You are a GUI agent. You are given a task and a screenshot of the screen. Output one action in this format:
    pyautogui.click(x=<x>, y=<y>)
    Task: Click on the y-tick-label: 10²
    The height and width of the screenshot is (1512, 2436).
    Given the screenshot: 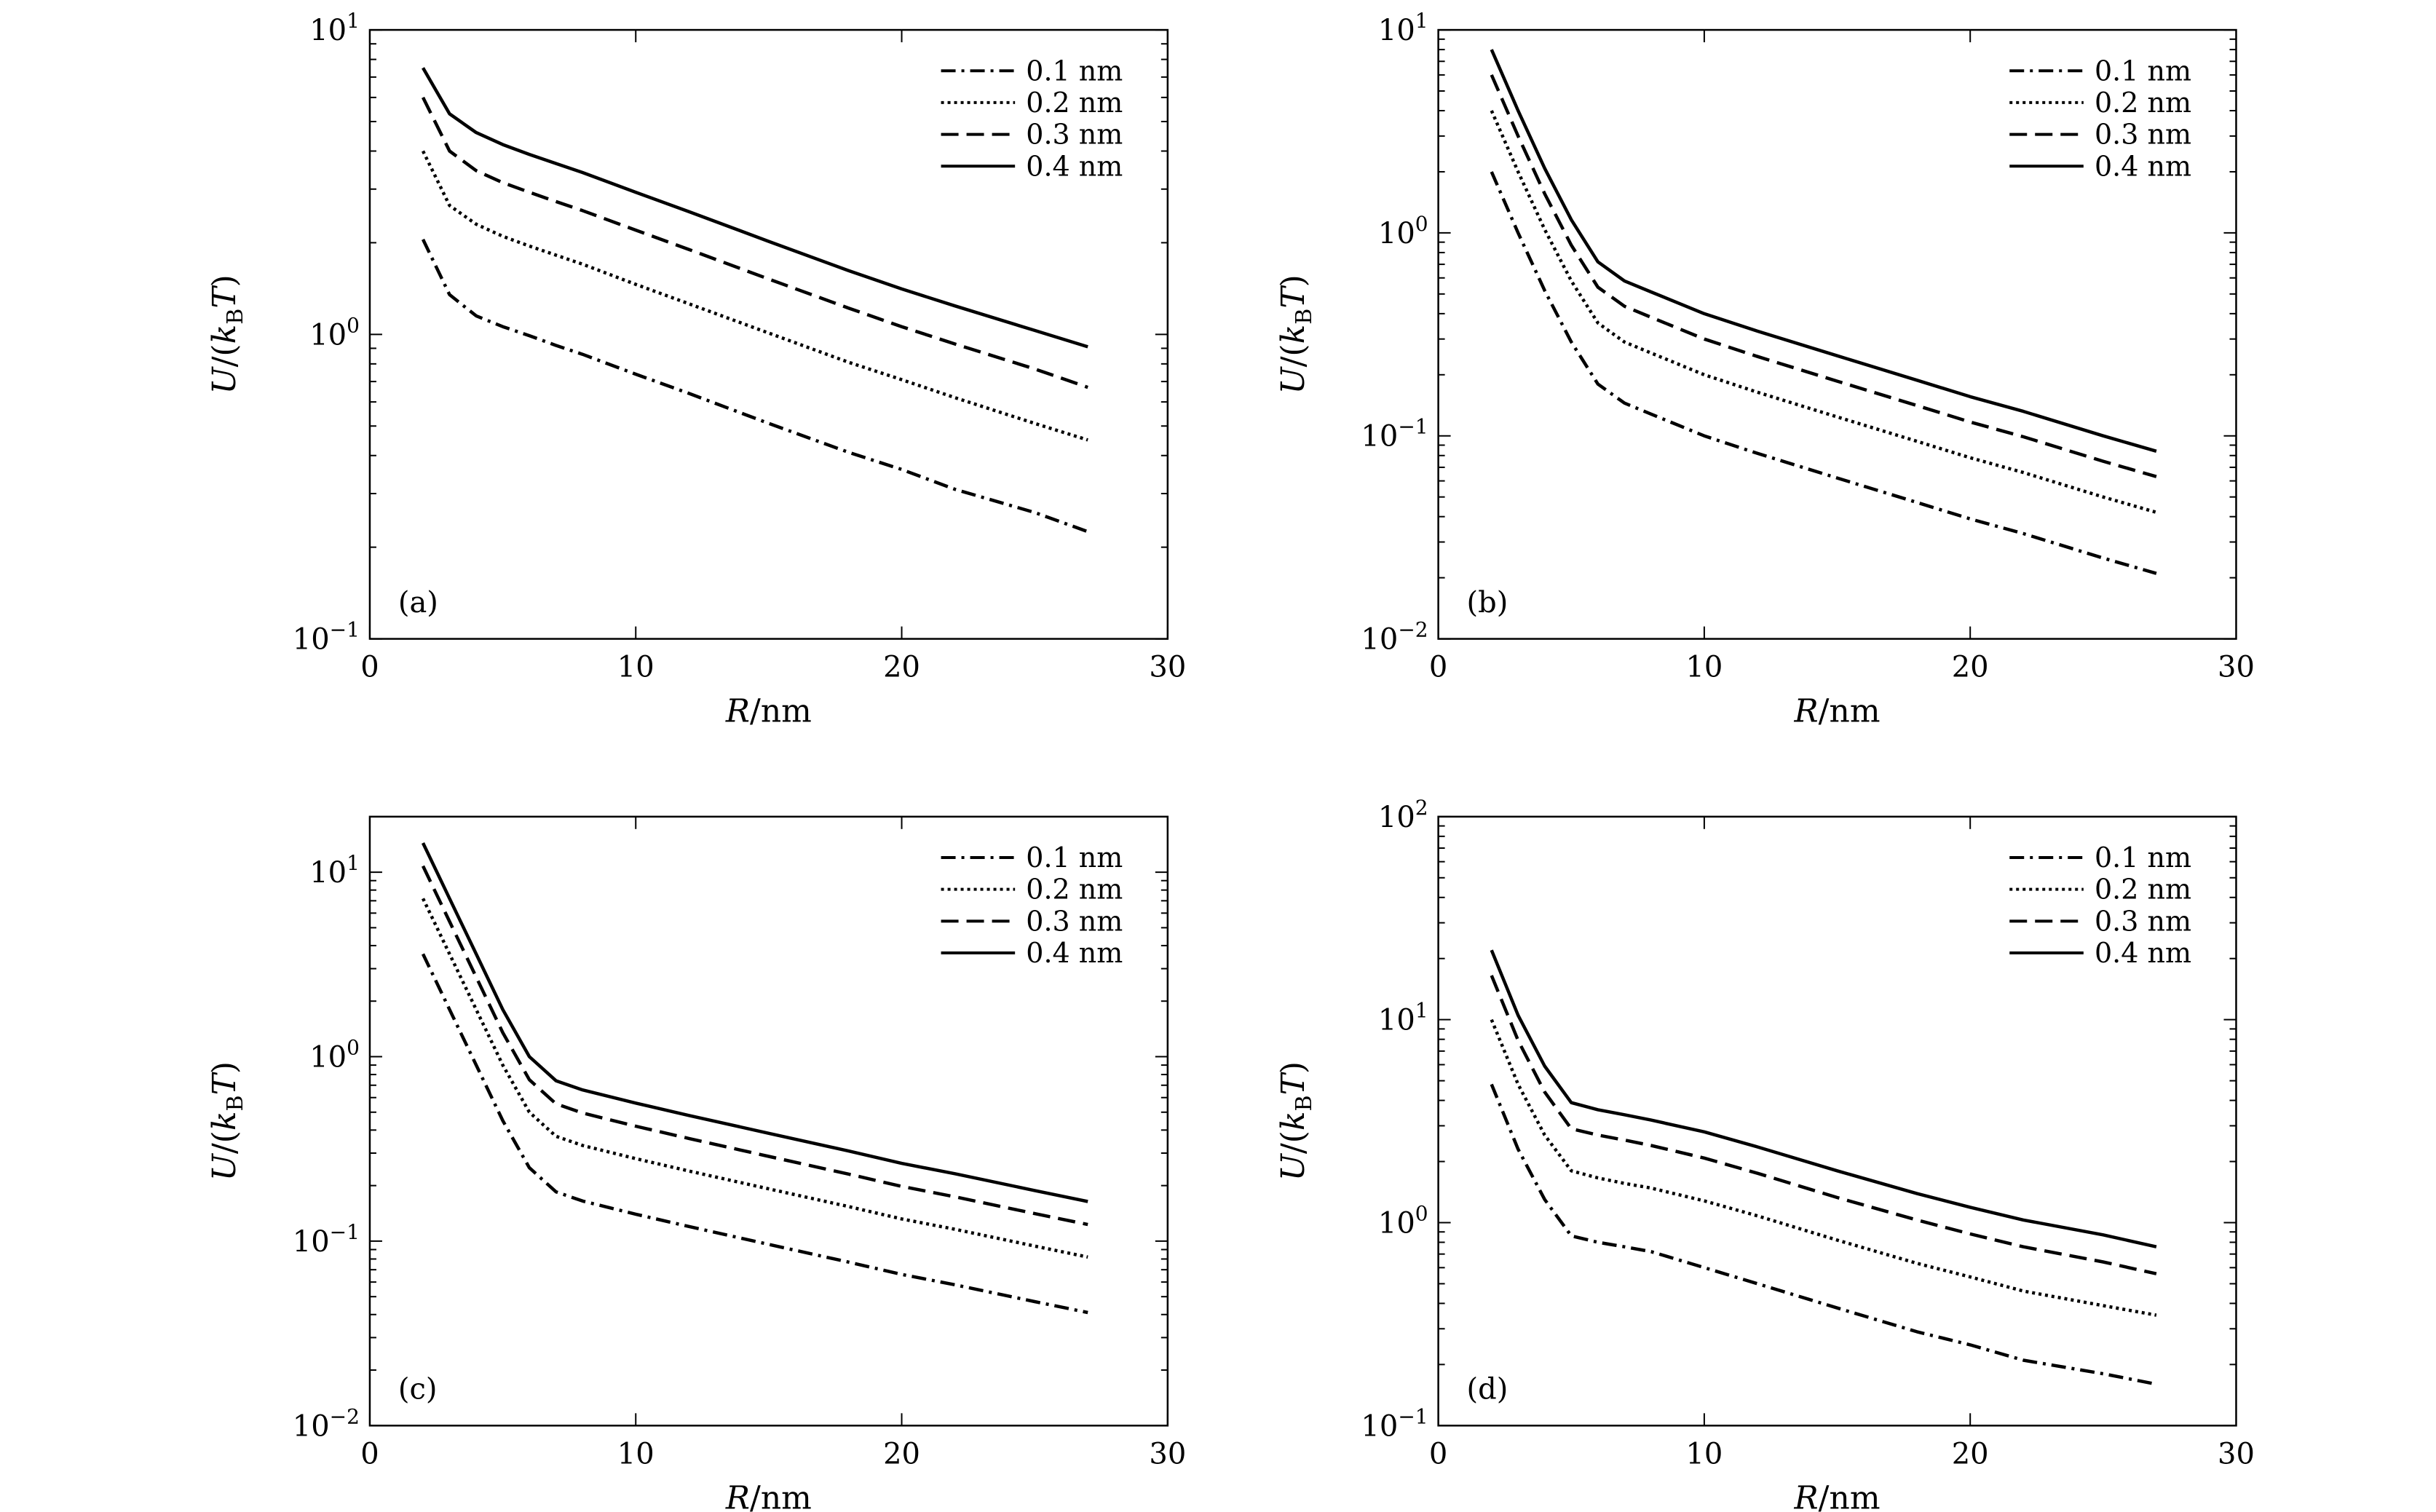 What is the action you would take?
    pyautogui.click(x=1403, y=815)
    